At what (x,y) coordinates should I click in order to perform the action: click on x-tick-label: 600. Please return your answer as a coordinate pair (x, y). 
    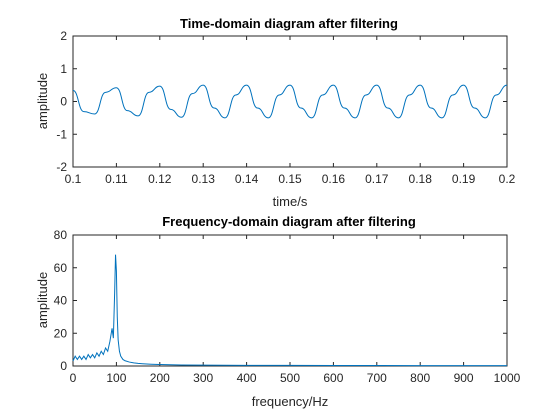
    Looking at the image, I should click on (333, 378).